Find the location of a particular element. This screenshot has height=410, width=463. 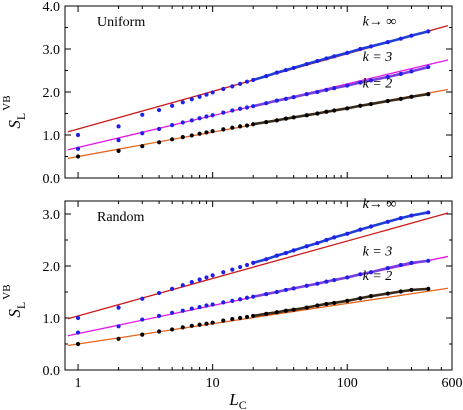

y-axis-title-top: SLVB is located at coordinates (14, 111).